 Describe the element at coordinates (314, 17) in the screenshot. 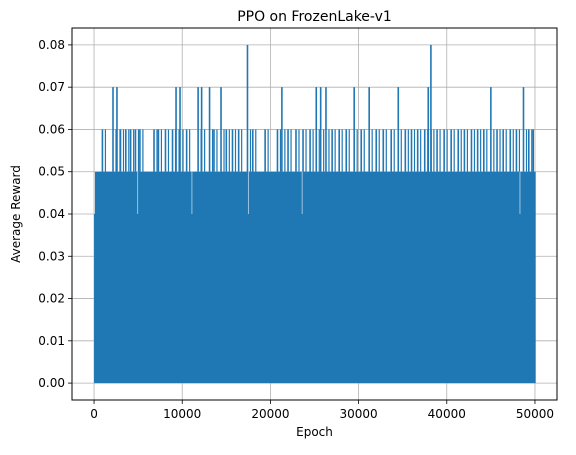

I see `chart-title: PPO on FrozenLake-v1` at that location.